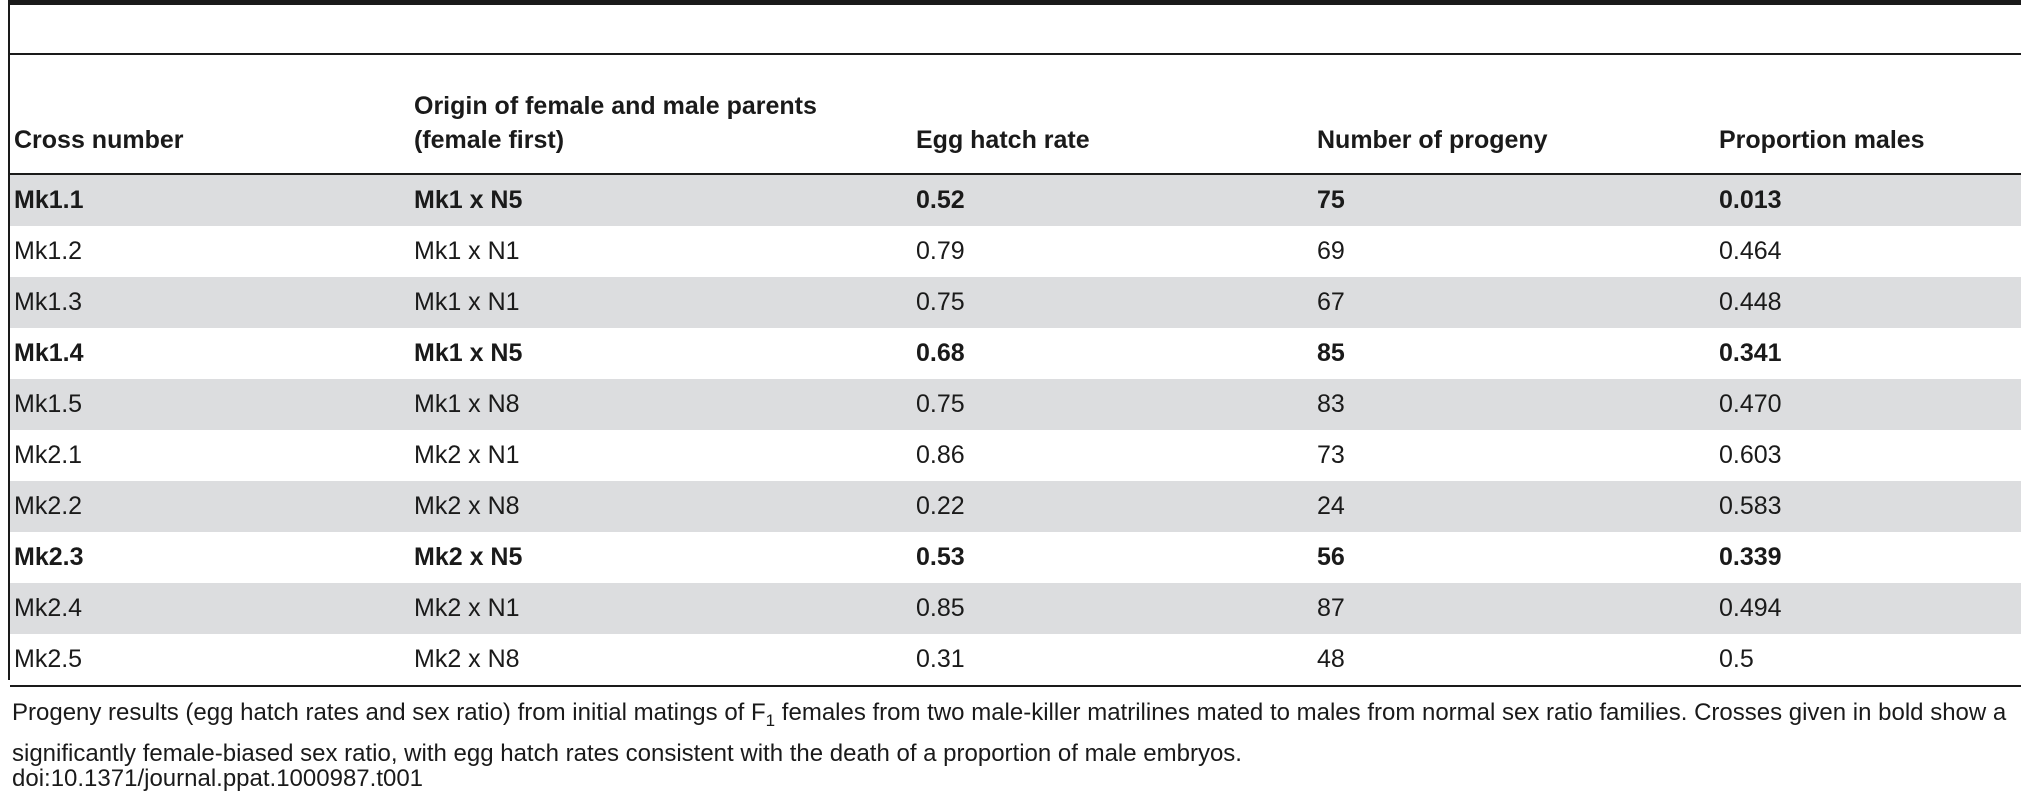 Image resolution: width=2021 pixels, height=800 pixels. Describe the element at coordinates (1112, 116) in the screenshot. I see `header-egg-hatch-rate: Egg hatch rate` at that location.